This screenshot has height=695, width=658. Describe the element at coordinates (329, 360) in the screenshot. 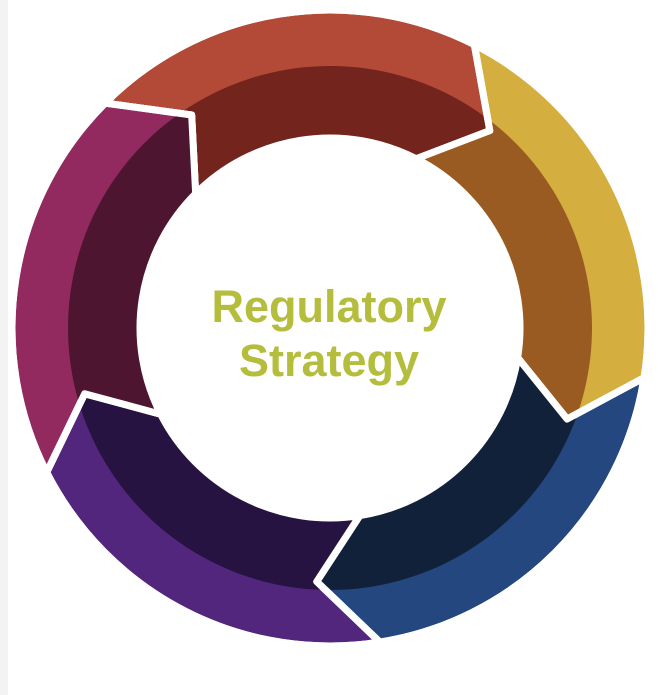

I see `center-title-line-2: Strategy` at that location.